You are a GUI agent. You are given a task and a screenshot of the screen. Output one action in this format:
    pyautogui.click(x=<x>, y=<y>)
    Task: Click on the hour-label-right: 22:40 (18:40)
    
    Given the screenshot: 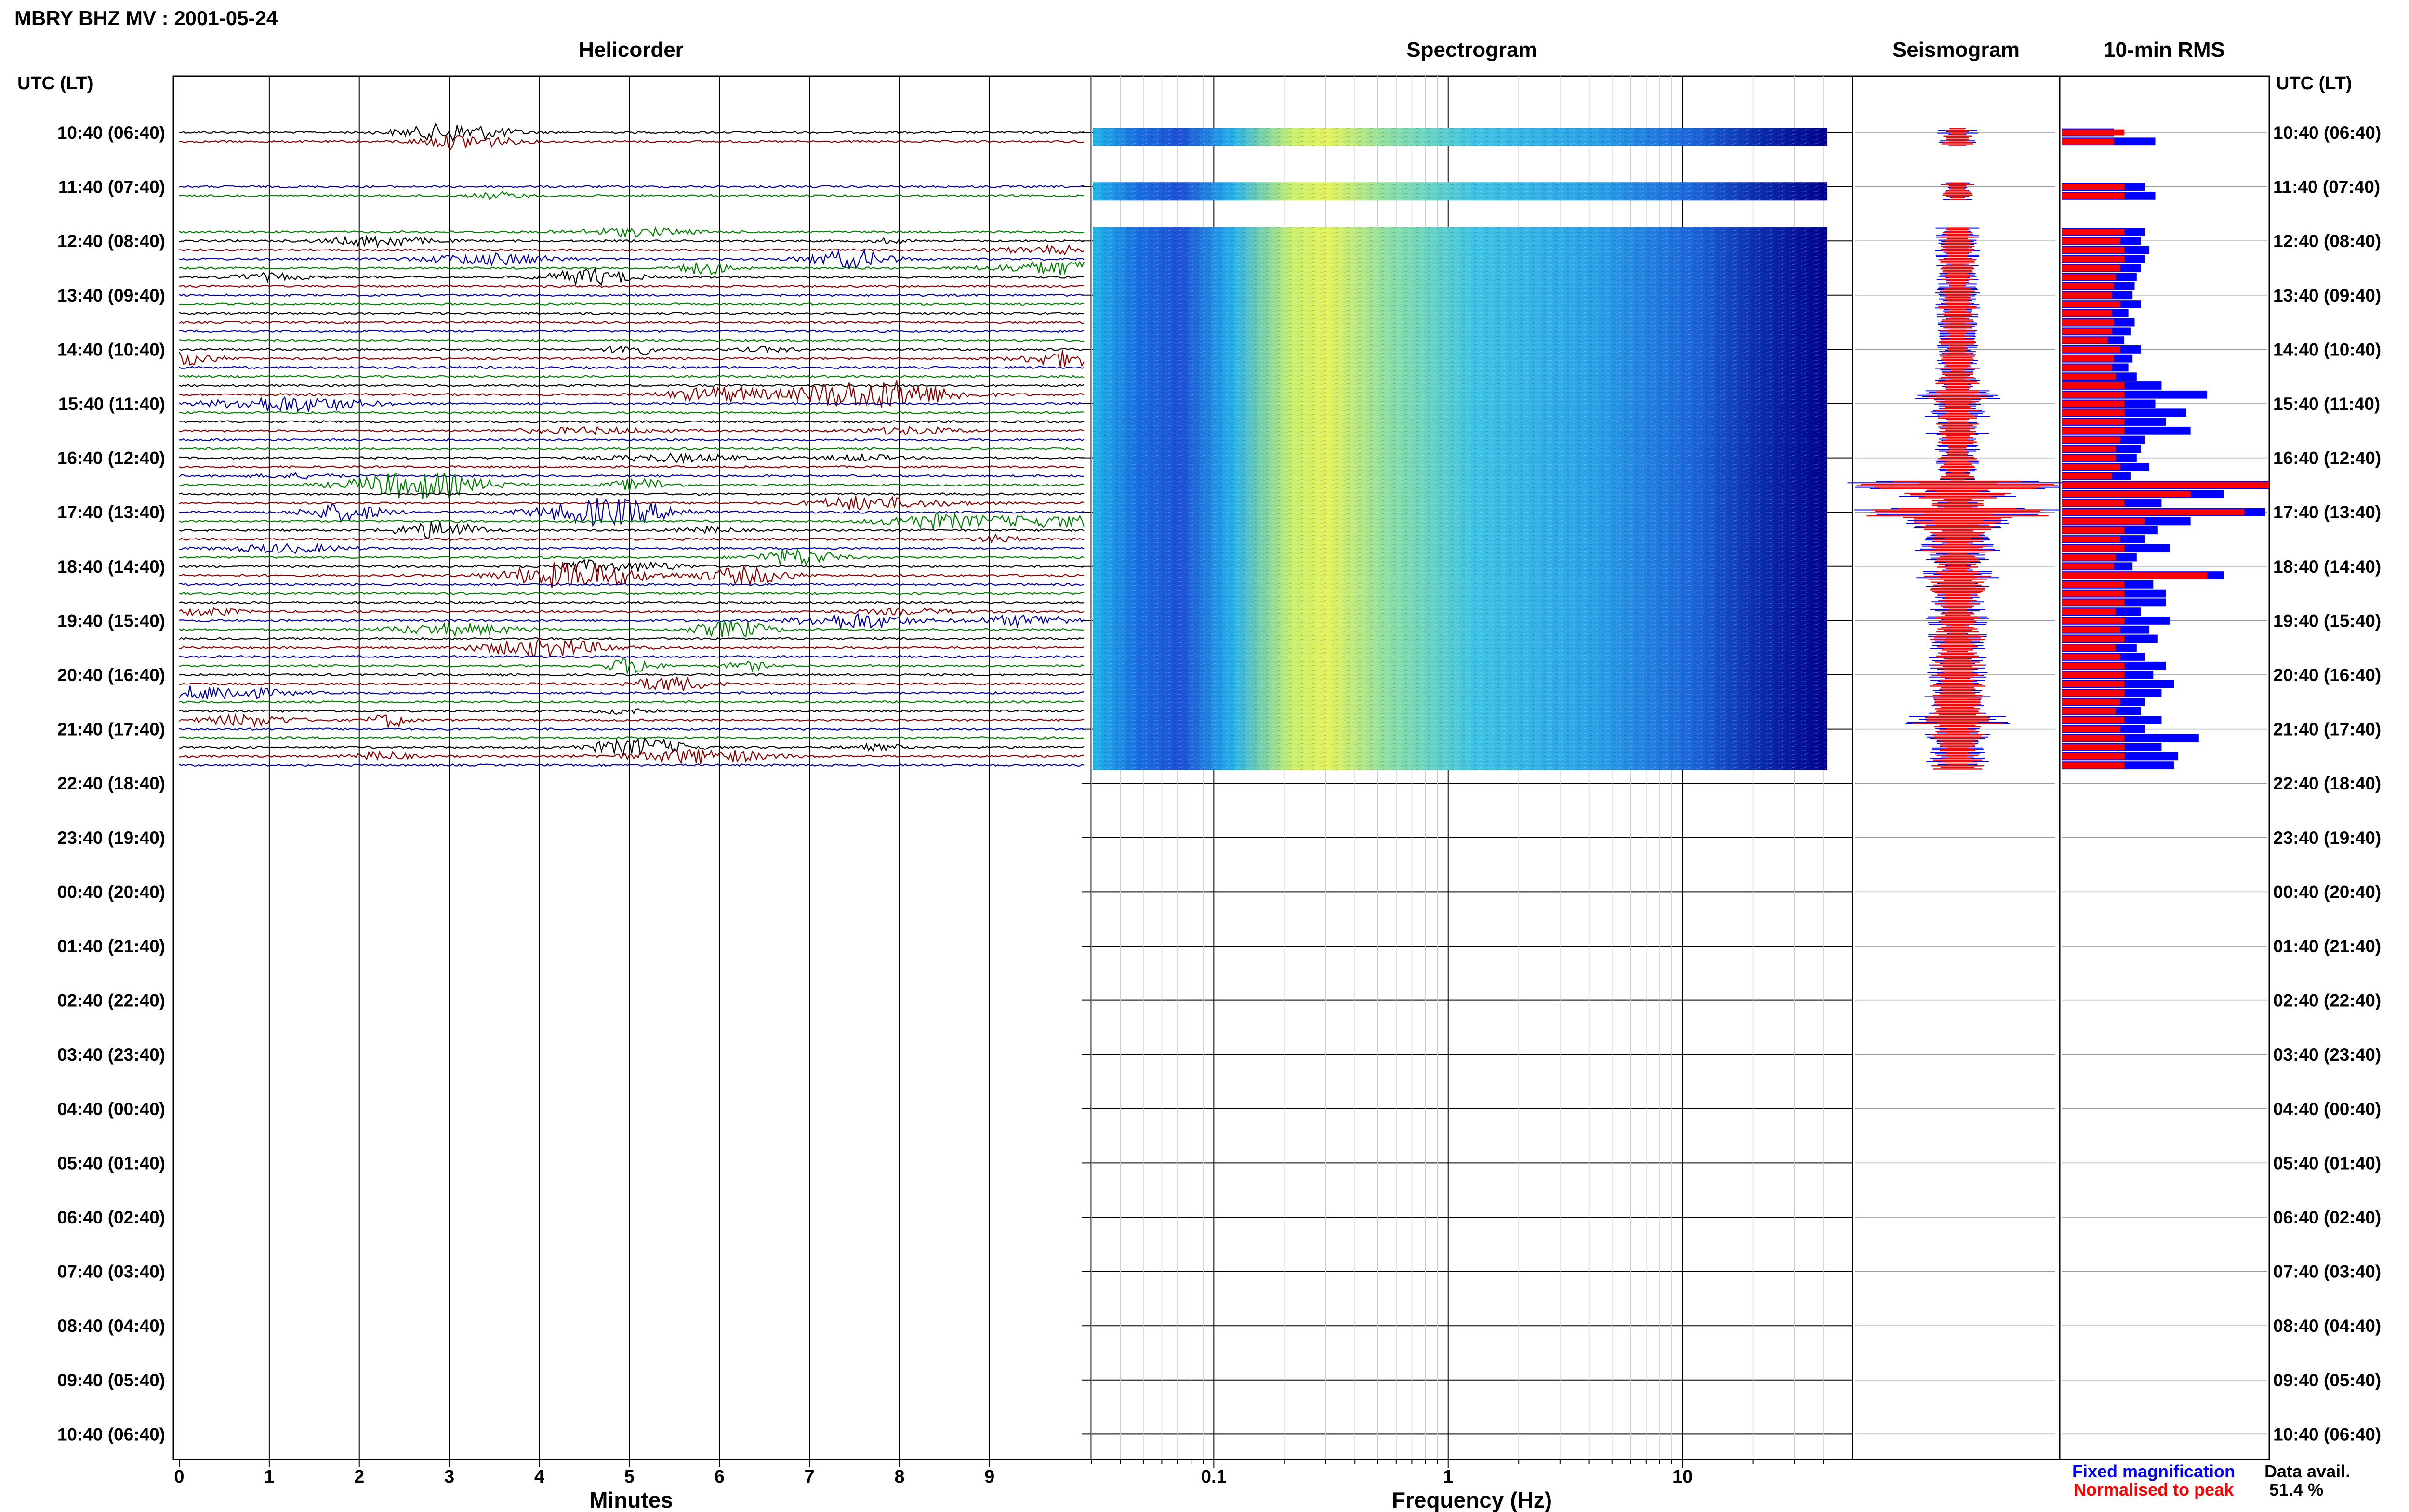 What is the action you would take?
    pyautogui.click(x=2327, y=783)
    